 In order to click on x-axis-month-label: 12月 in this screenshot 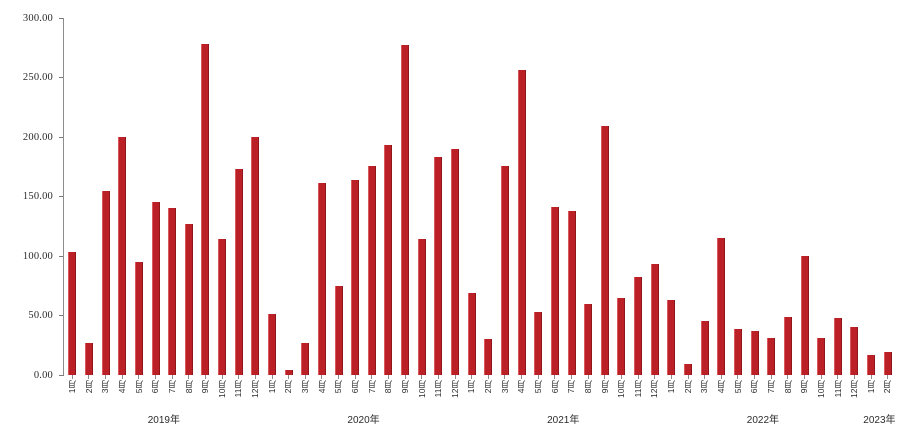, I will do `click(654, 389)`.